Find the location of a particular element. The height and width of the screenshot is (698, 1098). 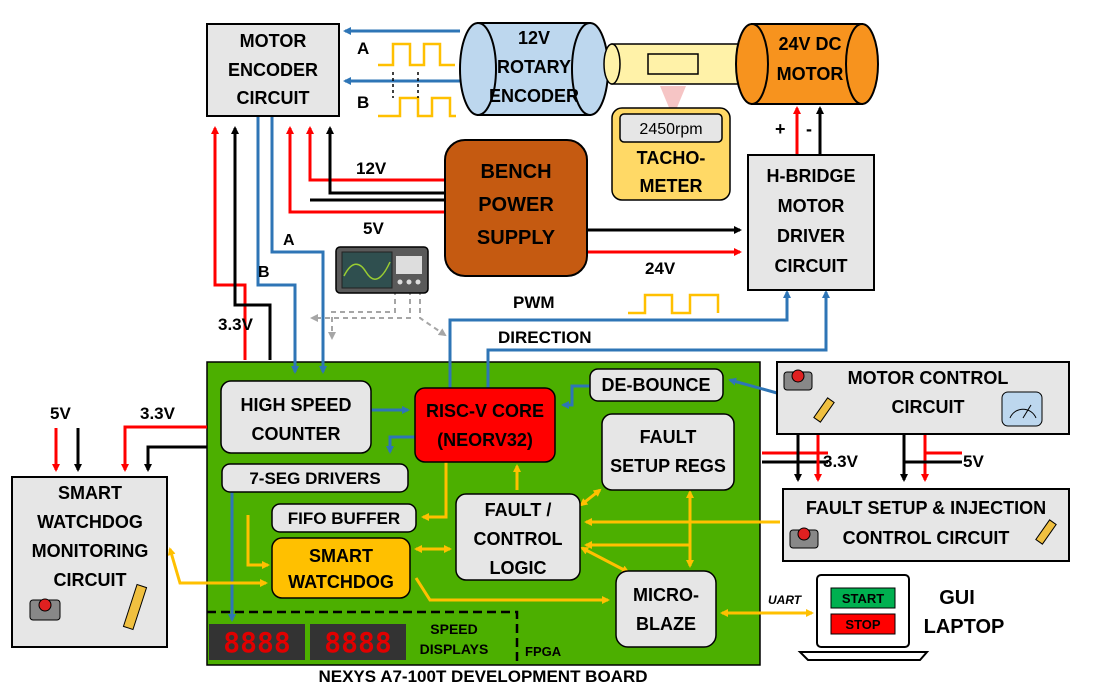

svg-text: CONTROL is located at coordinates (518, 539).